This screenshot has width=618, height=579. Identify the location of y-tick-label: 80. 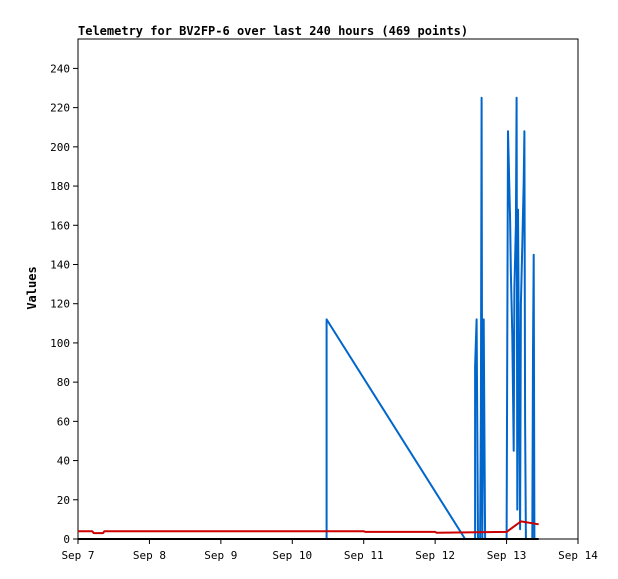
(63, 382).